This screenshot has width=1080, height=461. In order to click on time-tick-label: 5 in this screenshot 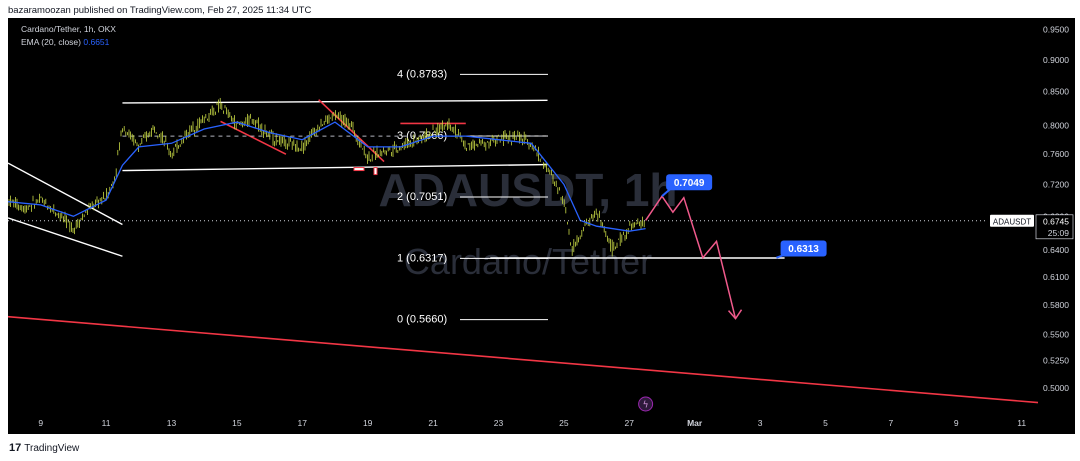, I will do `click(825, 423)`.